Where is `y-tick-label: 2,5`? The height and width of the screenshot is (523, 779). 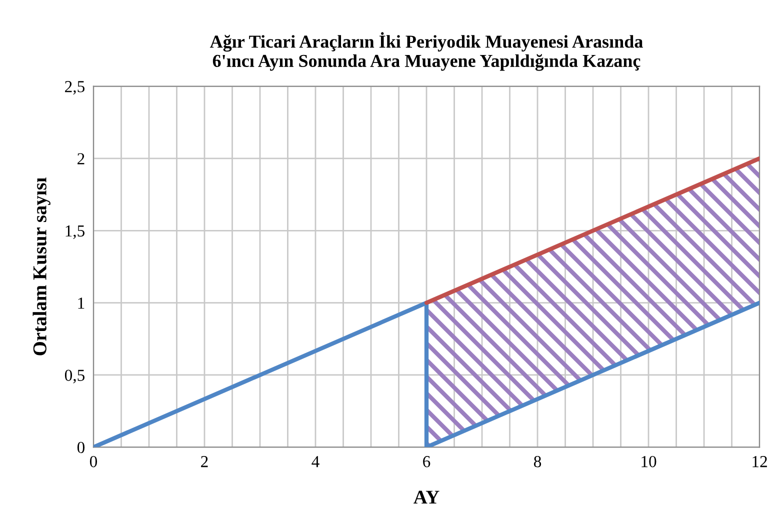
y-tick-label: 2,5 is located at coordinates (74, 88).